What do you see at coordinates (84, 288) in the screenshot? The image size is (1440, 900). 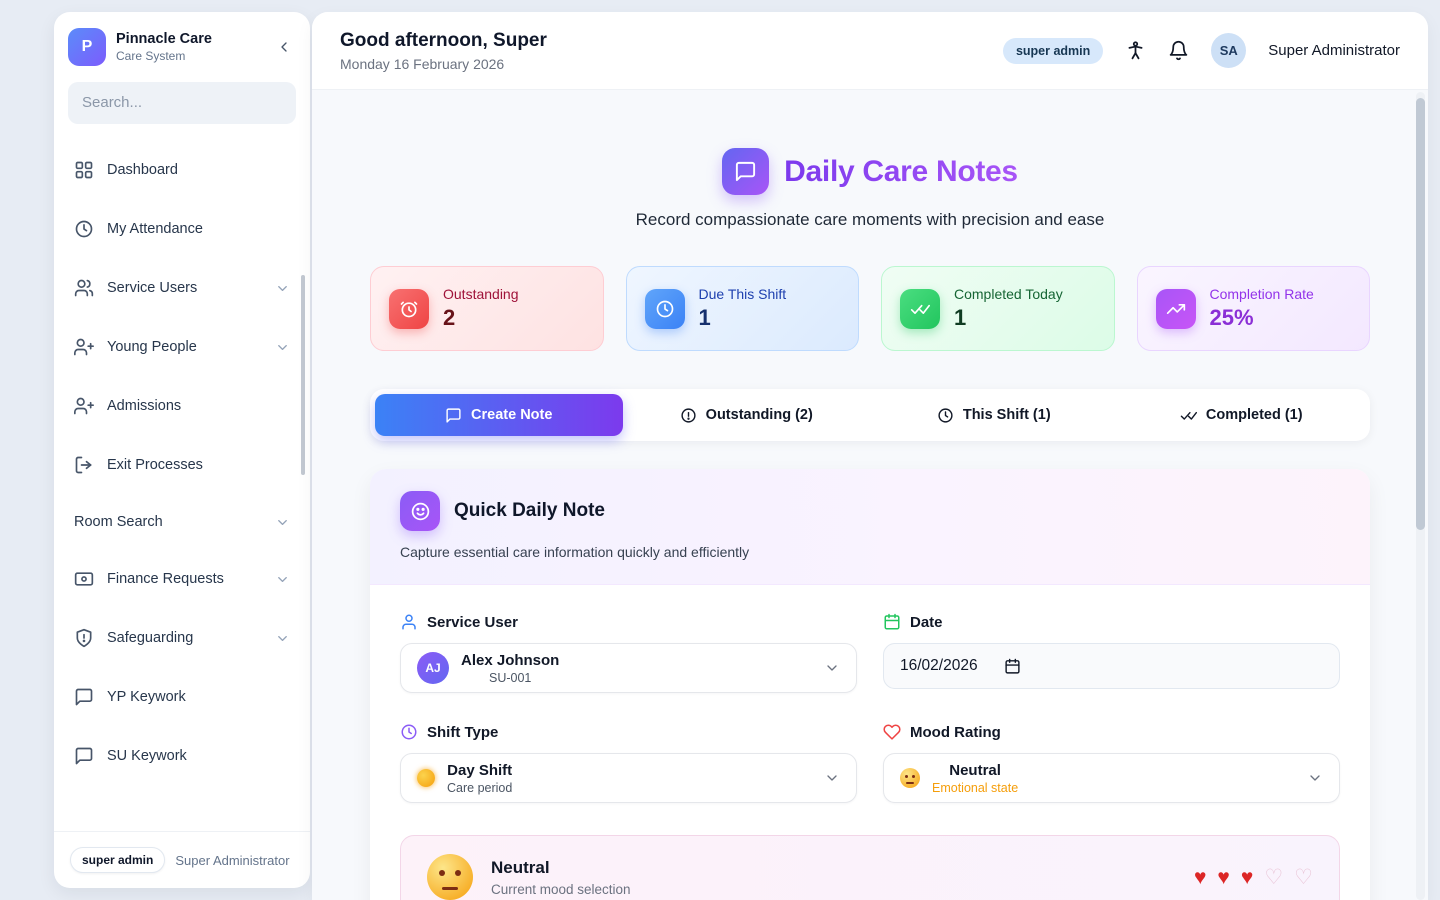 I see `users-icon` at bounding box center [84, 288].